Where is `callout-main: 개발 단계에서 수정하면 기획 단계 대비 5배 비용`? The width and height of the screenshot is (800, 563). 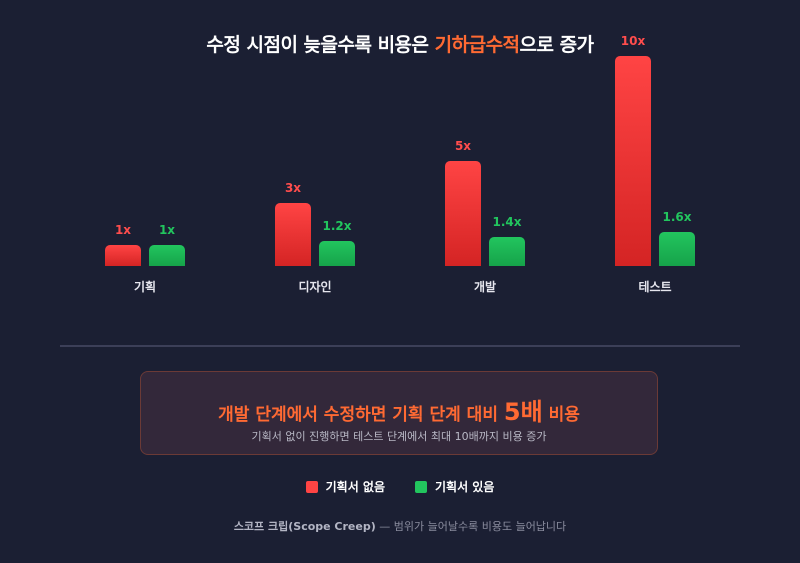 callout-main: 개발 단계에서 수정하면 기획 단계 대비 5배 비용 is located at coordinates (399, 409).